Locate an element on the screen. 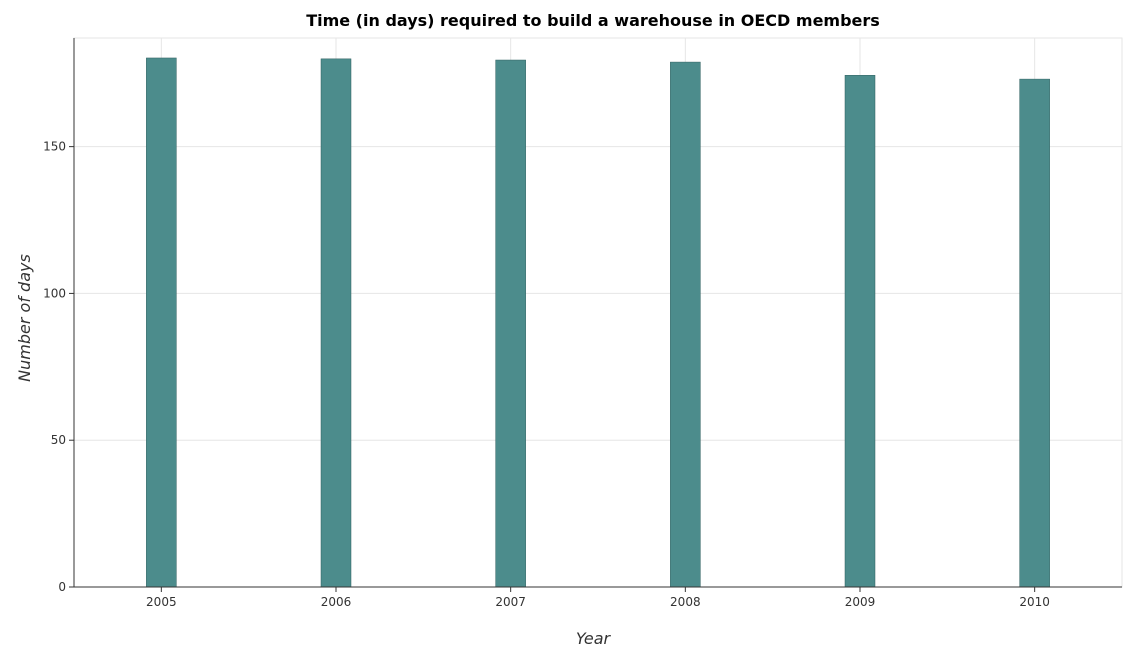  bar-2010 is located at coordinates (1034, 333).